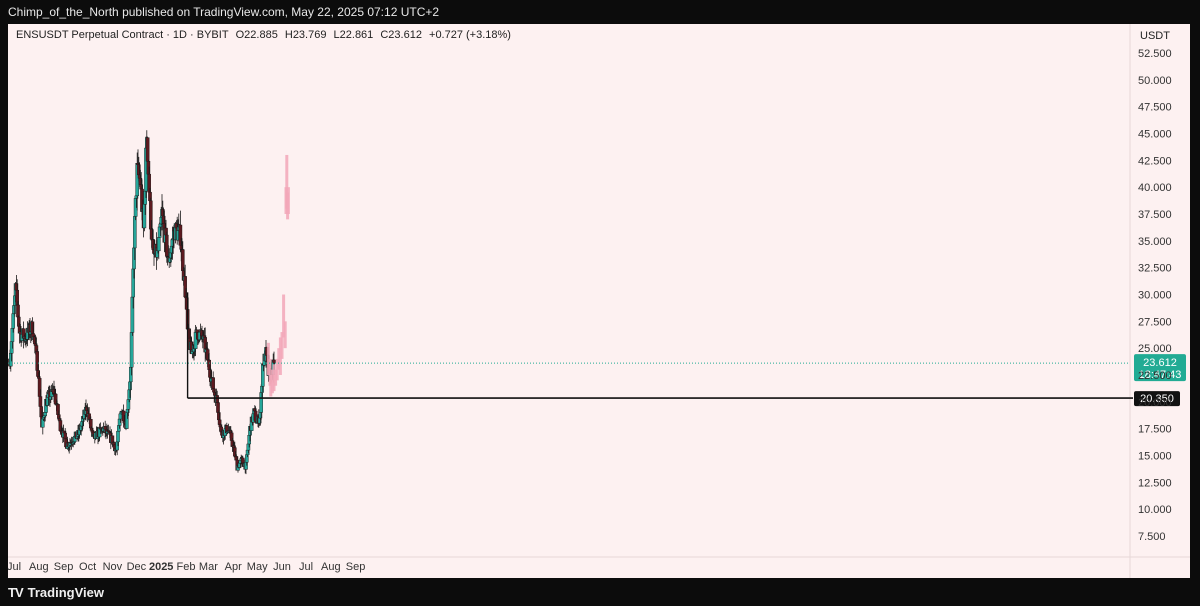 The height and width of the screenshot is (606, 1200). Describe the element at coordinates (161, 567) in the screenshot. I see `time-tick-label: 2025` at that location.